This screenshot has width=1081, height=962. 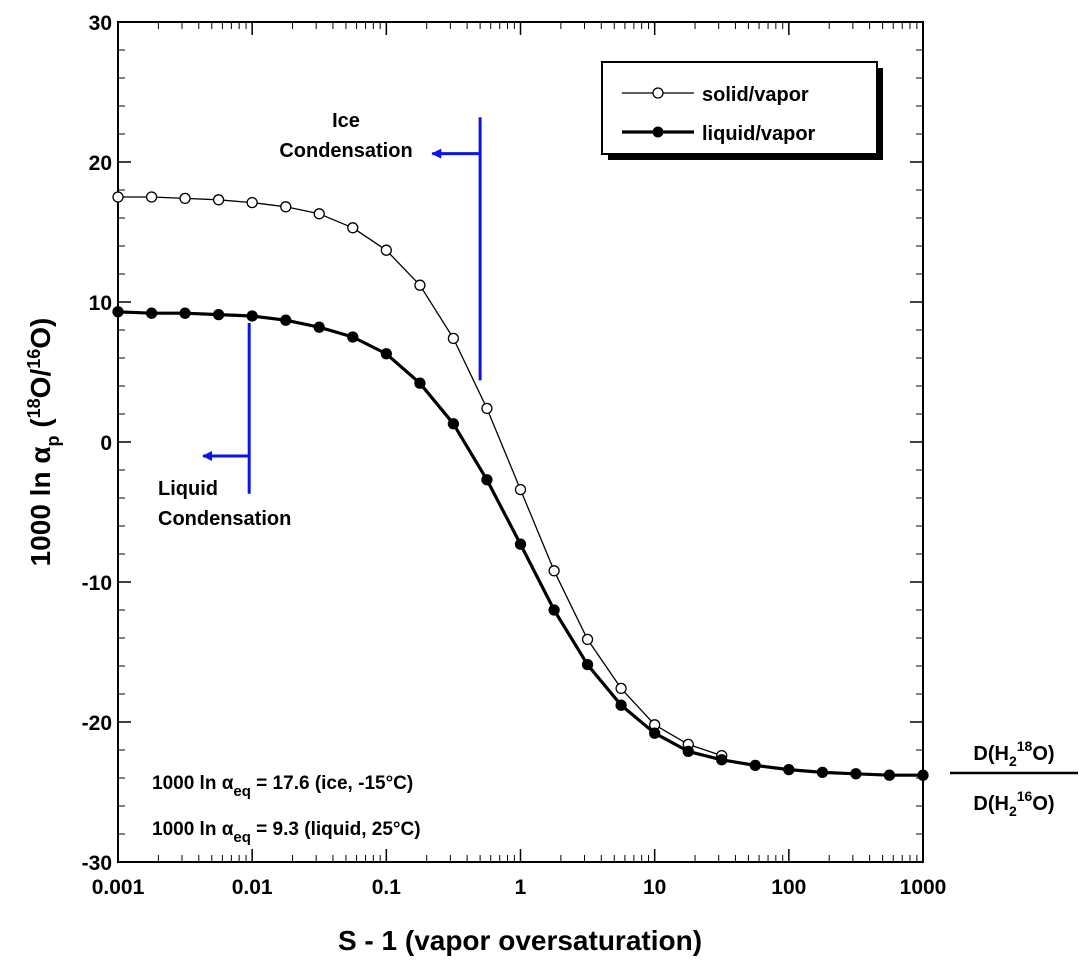 I want to click on y-tick-labels: 30 20 10 0 -10 -20 -30, so click(x=97, y=443).